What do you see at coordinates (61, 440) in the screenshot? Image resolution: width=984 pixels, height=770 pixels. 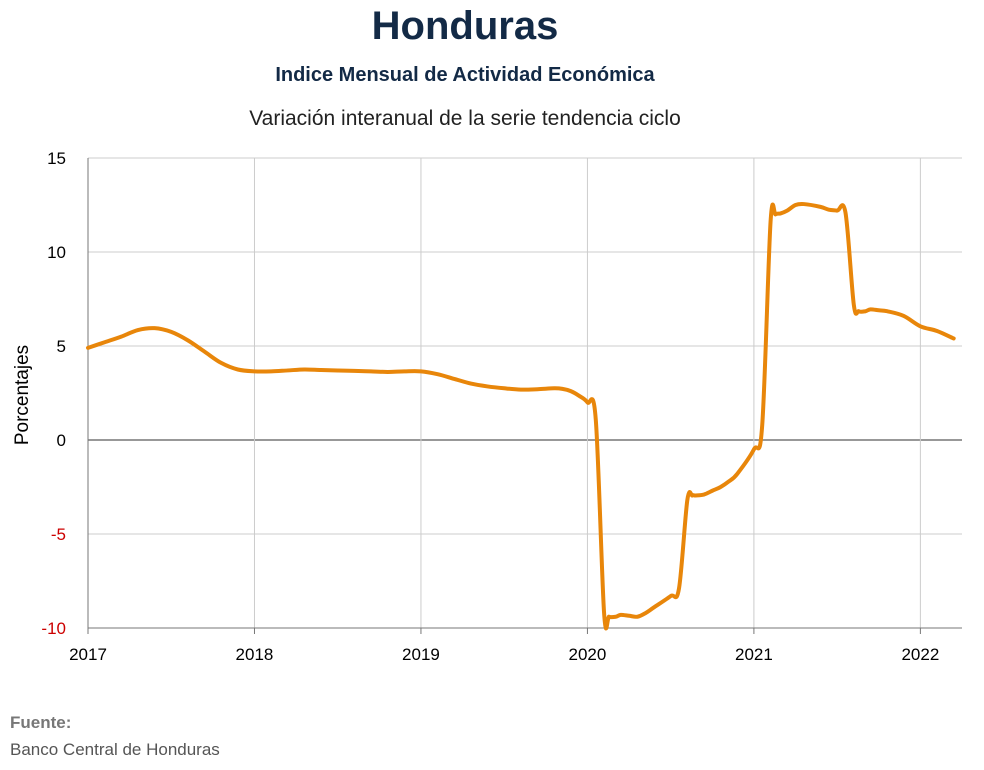 I see `y-tick-label: 0` at bounding box center [61, 440].